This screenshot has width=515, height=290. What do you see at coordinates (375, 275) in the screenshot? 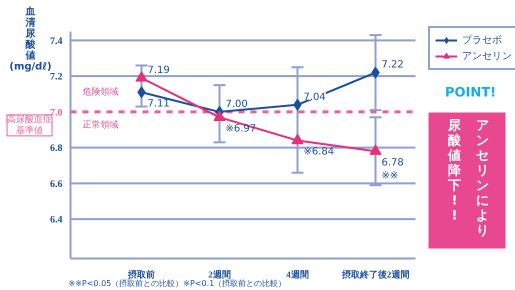
I see `x-tick-label: 摂取終了後2週間` at bounding box center [375, 275].